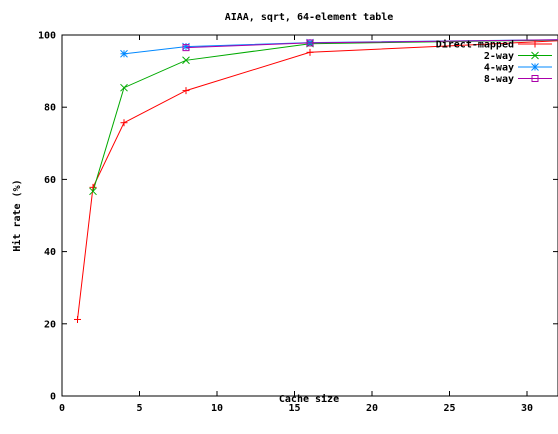 The width and height of the screenshot is (558, 434). Describe the element at coordinates (50, 252) in the screenshot. I see `y-tick-label-2: 40` at that location.